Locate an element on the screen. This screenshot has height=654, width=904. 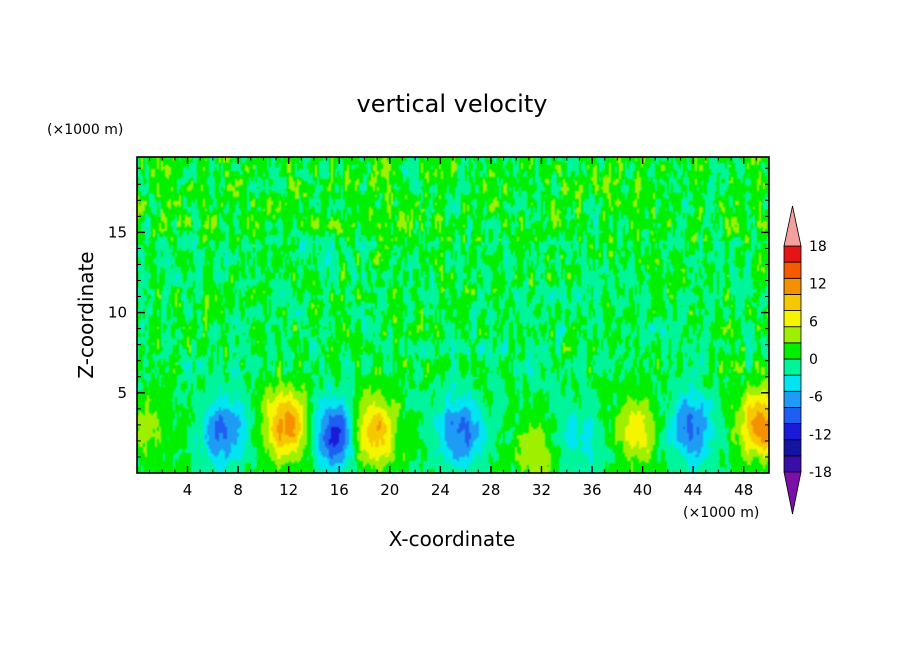
y-tick-label: 10 is located at coordinates (117, 313).